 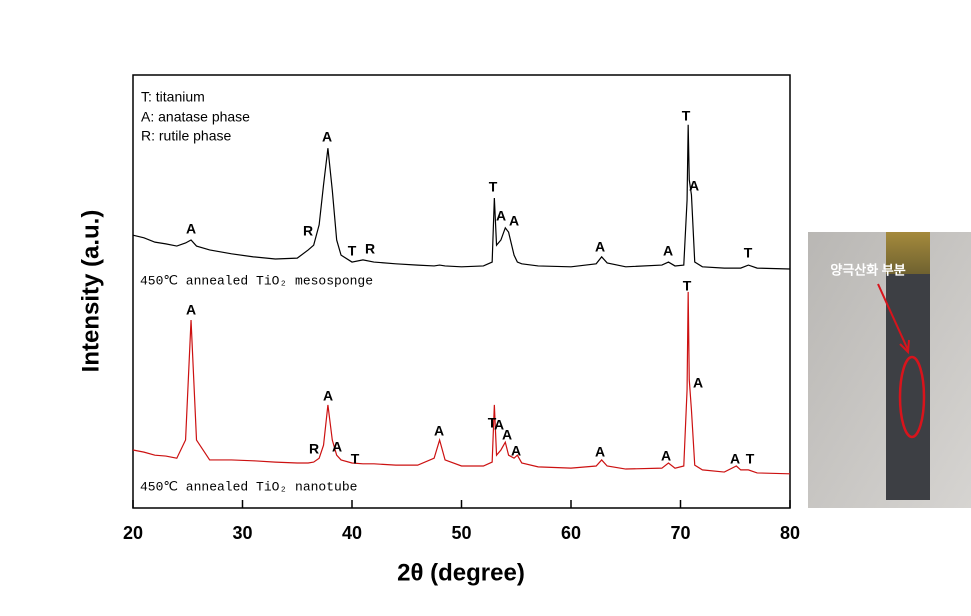 I want to click on series-label: 450℃ annealed TiO₂ nanotube, so click(x=248, y=486).